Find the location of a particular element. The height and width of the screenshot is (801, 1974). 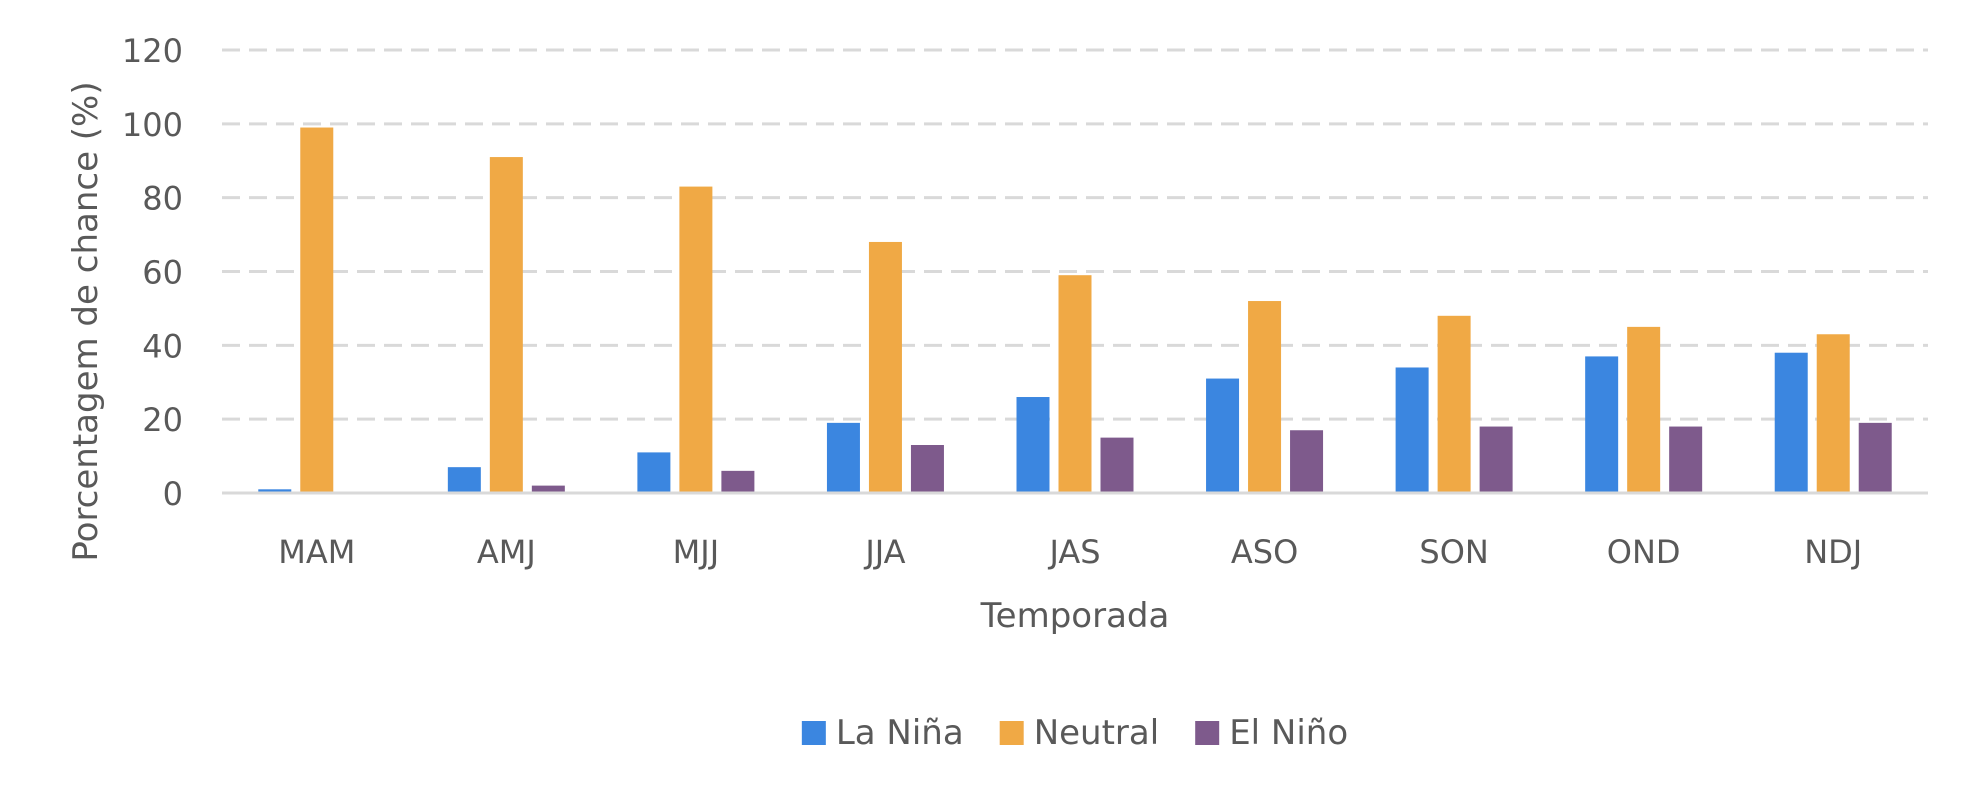

x-tick-label: JJA is located at coordinates (884, 552).